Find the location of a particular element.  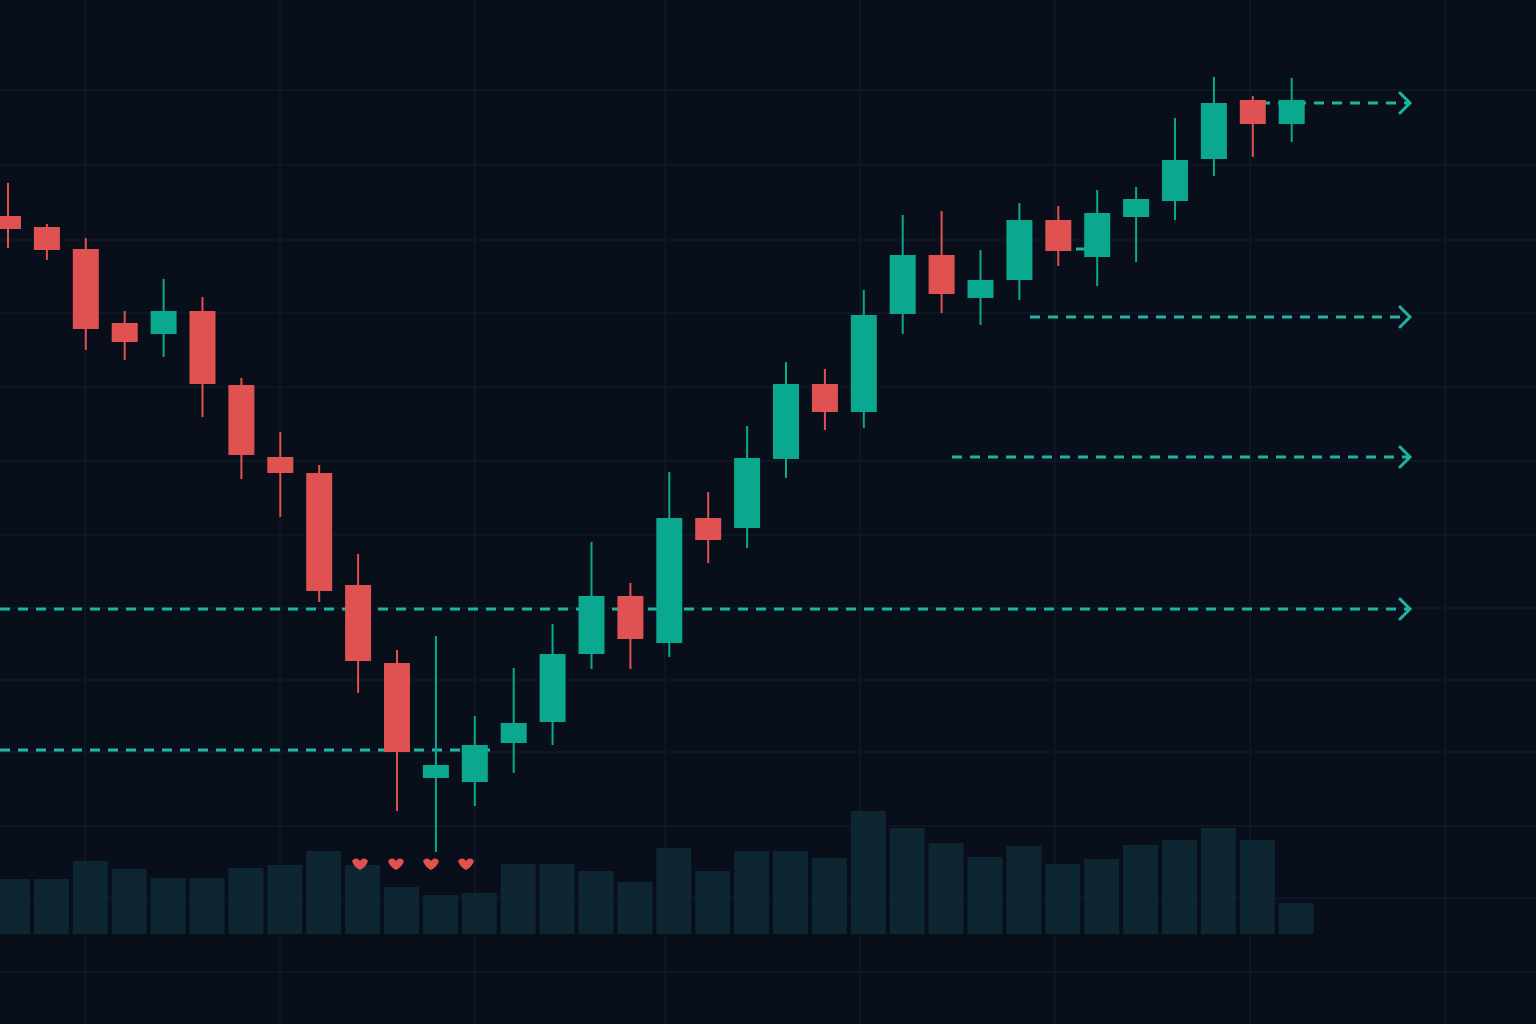

signal-markers is located at coordinates (413, 864).